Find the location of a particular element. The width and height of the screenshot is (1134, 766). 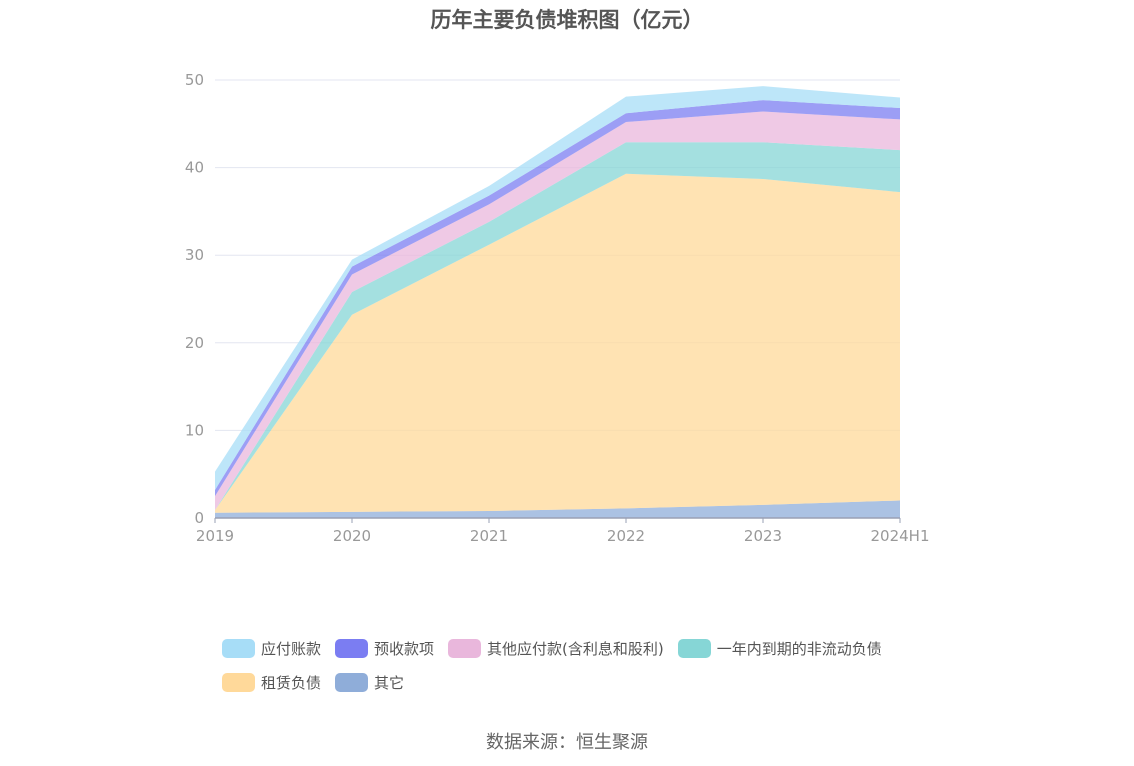

y-tick-label: 0 is located at coordinates (199, 518).